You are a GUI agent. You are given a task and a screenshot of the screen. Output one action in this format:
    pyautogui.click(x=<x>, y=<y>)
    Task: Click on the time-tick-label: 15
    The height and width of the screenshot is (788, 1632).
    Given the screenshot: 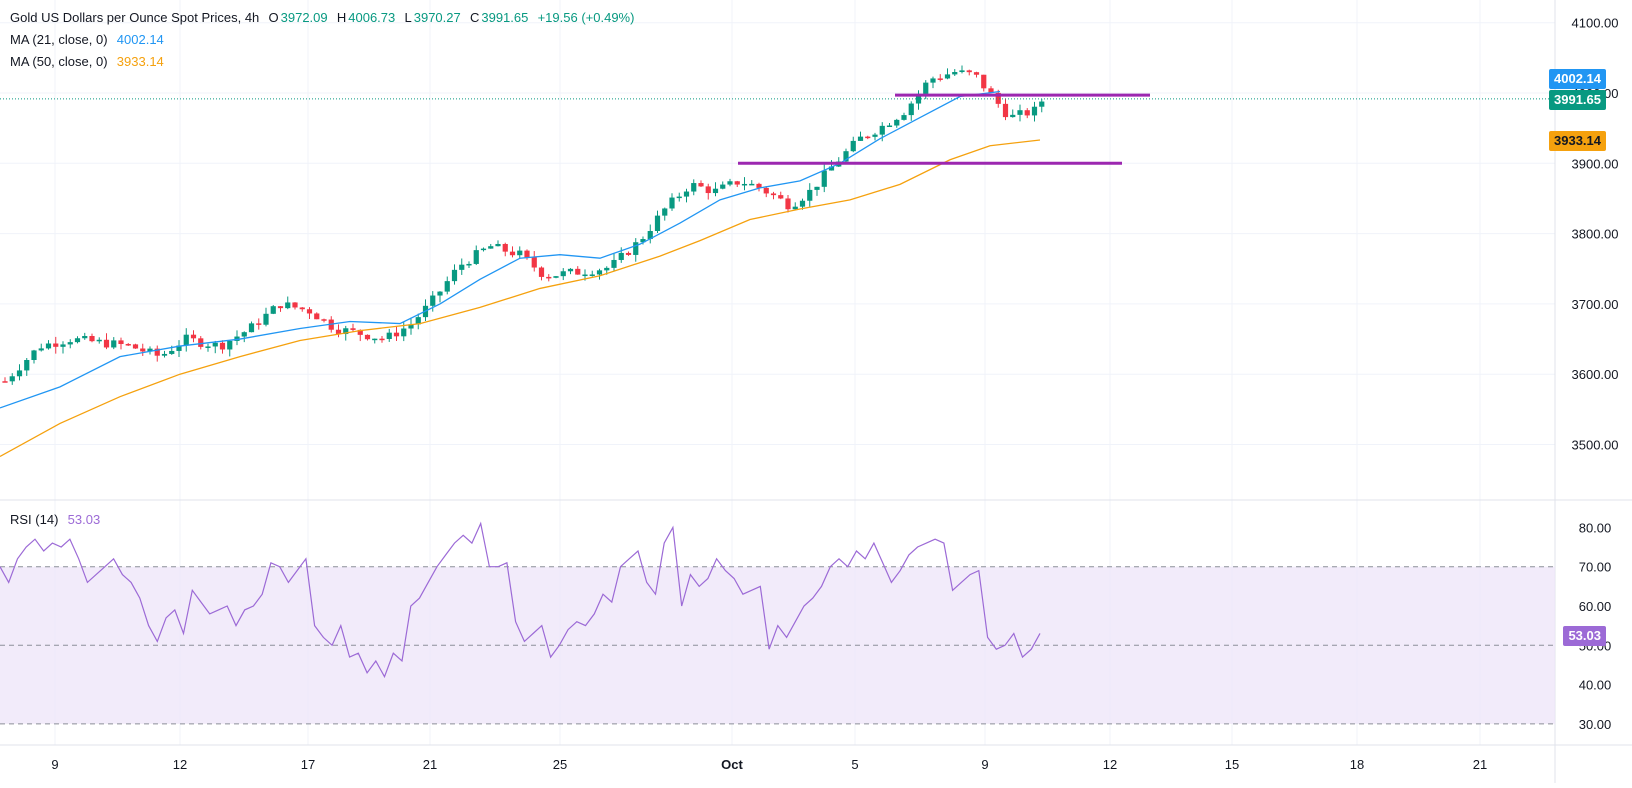 What is the action you would take?
    pyautogui.click(x=1232, y=764)
    